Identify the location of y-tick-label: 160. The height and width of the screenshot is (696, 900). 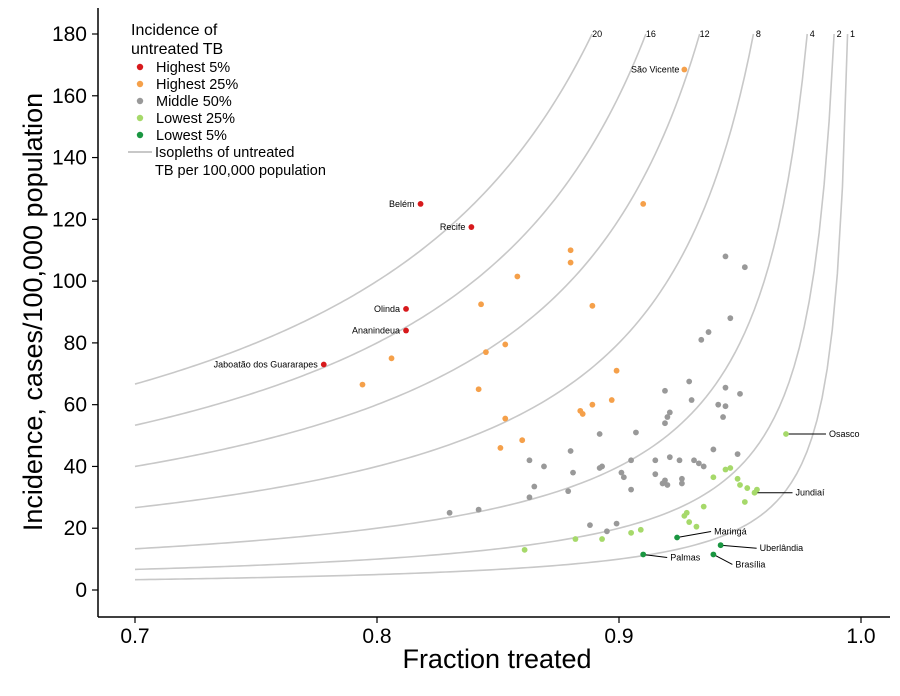
(69, 96).